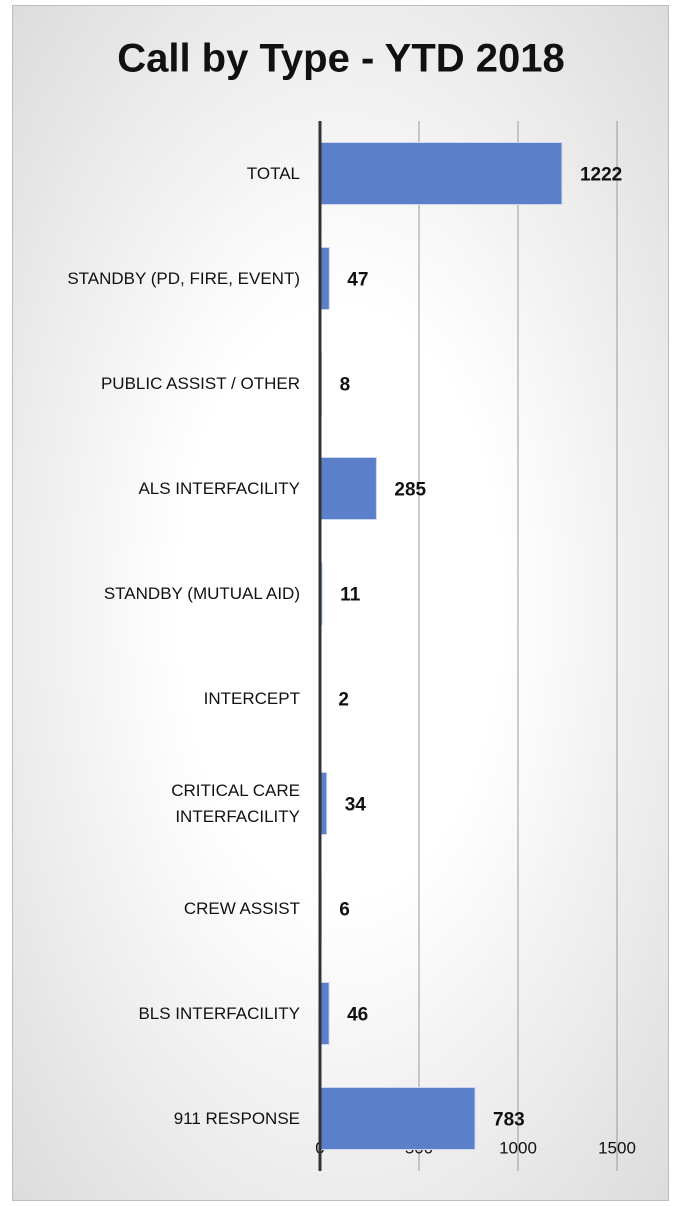  I want to click on chart-title: Call by Type - YTD 2018, so click(341, 59).